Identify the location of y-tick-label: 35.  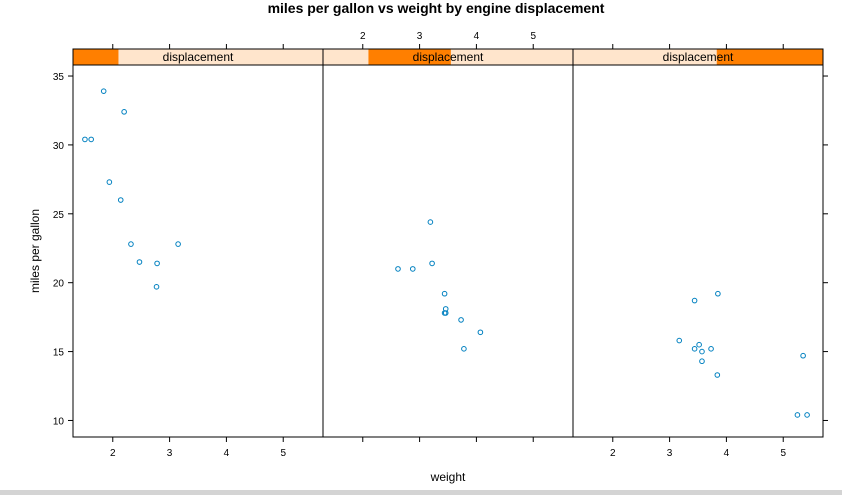
(59, 77).